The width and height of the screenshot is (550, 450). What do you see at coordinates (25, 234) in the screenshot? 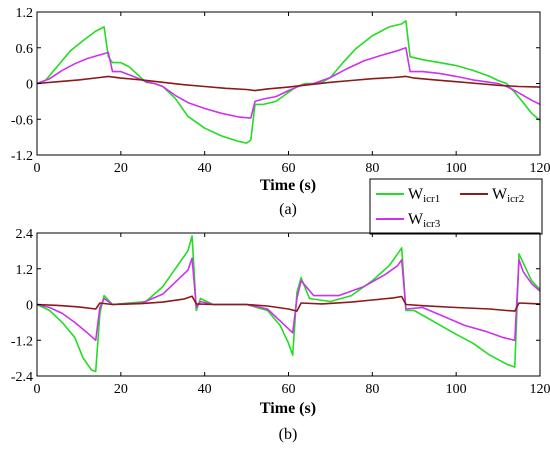
I see `y-tick-label: 2.4` at bounding box center [25, 234].